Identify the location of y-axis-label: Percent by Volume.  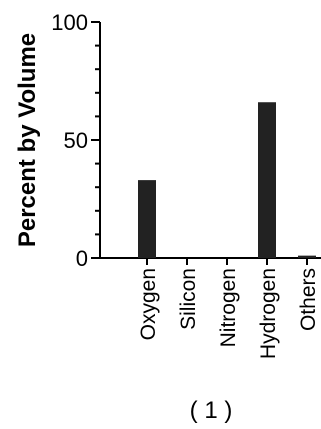
(27, 140).